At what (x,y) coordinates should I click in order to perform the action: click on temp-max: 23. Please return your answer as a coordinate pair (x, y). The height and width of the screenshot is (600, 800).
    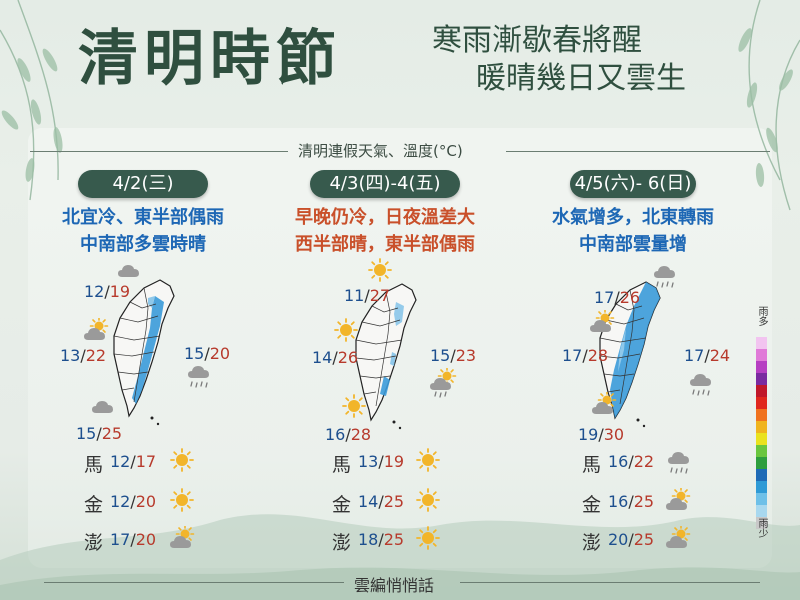
    Looking at the image, I should click on (466, 355).